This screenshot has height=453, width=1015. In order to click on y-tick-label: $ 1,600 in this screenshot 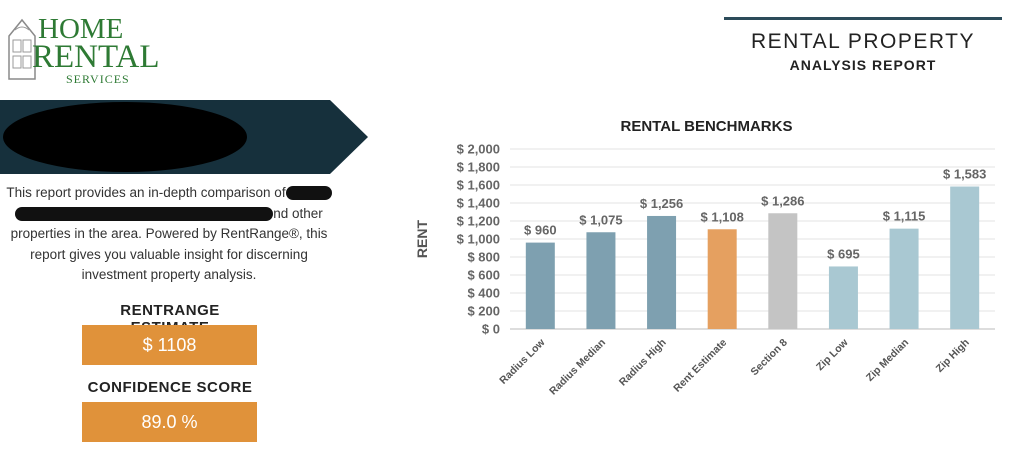, I will do `click(478, 185)`.